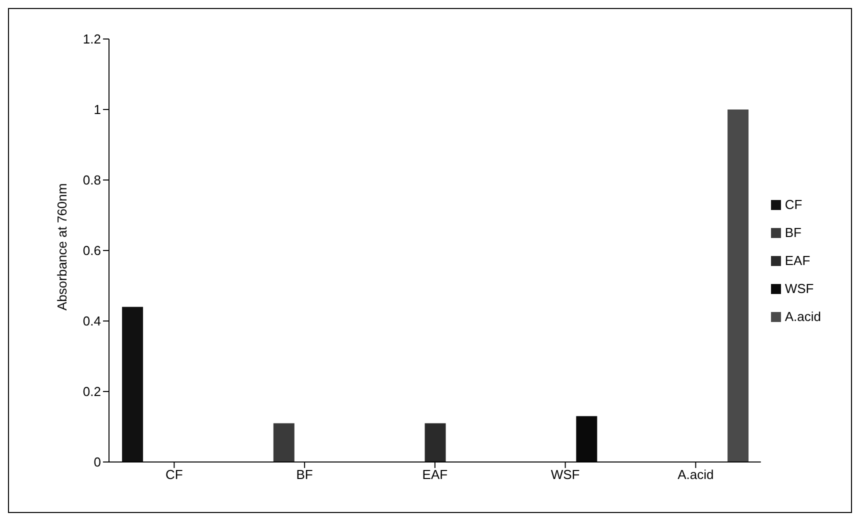 This screenshot has width=860, height=521. Describe the element at coordinates (802, 316) in the screenshot. I see `legend-label: A.acid` at that location.